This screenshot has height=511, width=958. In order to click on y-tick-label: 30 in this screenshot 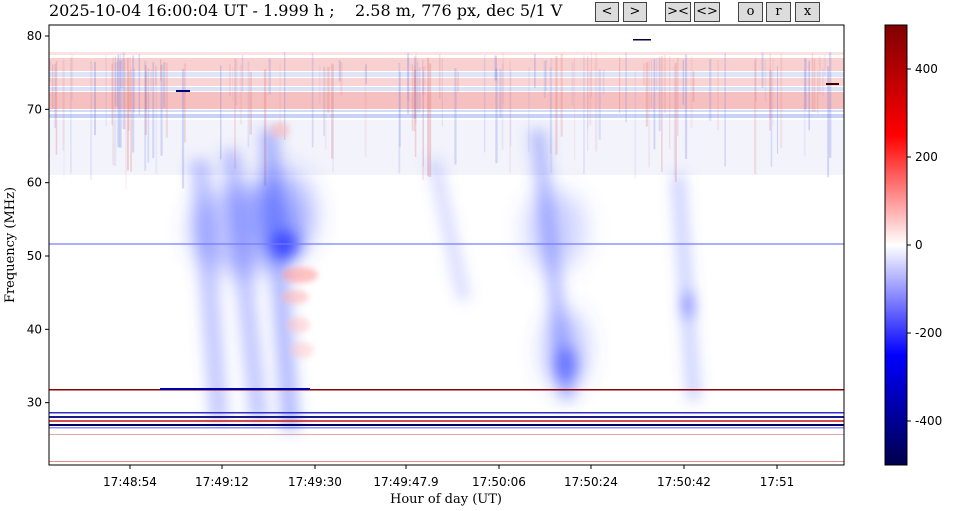, I will do `click(34, 403)`.